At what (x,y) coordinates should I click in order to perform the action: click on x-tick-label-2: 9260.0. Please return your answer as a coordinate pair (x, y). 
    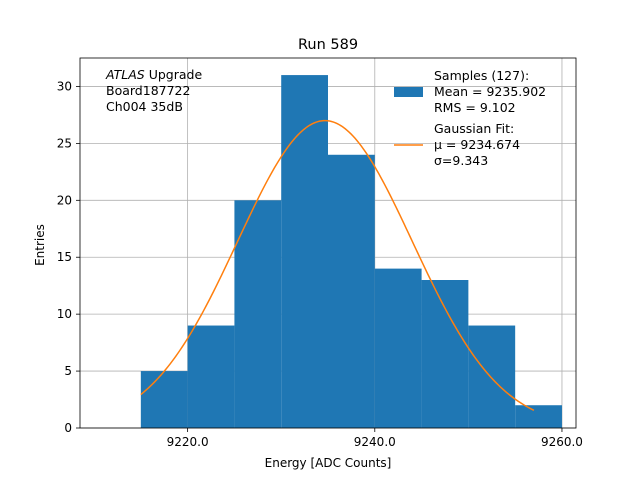
    Looking at the image, I should click on (562, 442).